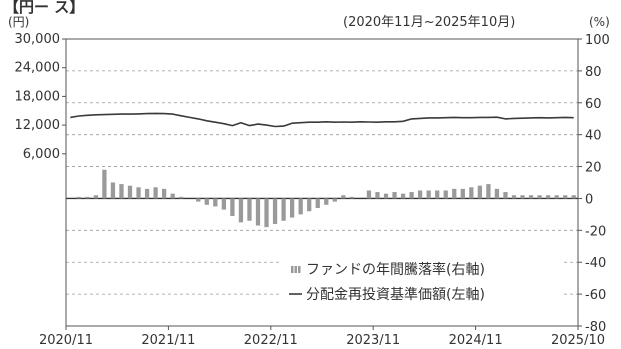  Describe the element at coordinates (594, 184) in the screenshot. I see `right-axis-ticks: 100 80 60 40 20 0 -20 -40 -60 -80` at that location.